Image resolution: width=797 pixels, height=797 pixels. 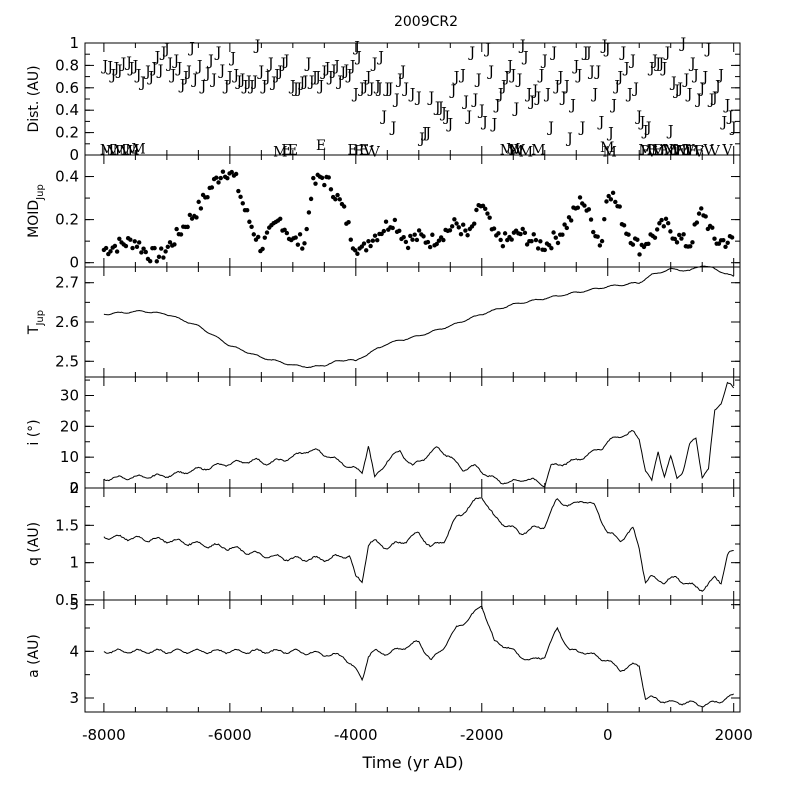 What do you see at coordinates (426, 22) in the screenshot?
I see `chart-title: 2009CR2` at bounding box center [426, 22].